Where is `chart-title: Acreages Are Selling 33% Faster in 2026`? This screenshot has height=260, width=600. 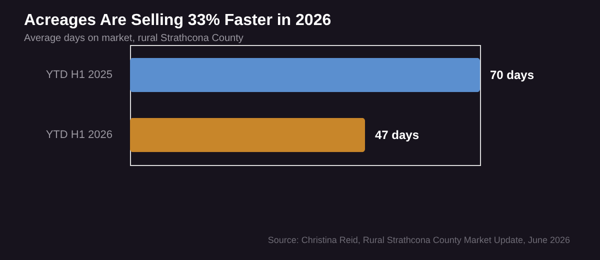 chart-title: Acreages Are Selling 33% Faster in 2026 is located at coordinates (178, 20).